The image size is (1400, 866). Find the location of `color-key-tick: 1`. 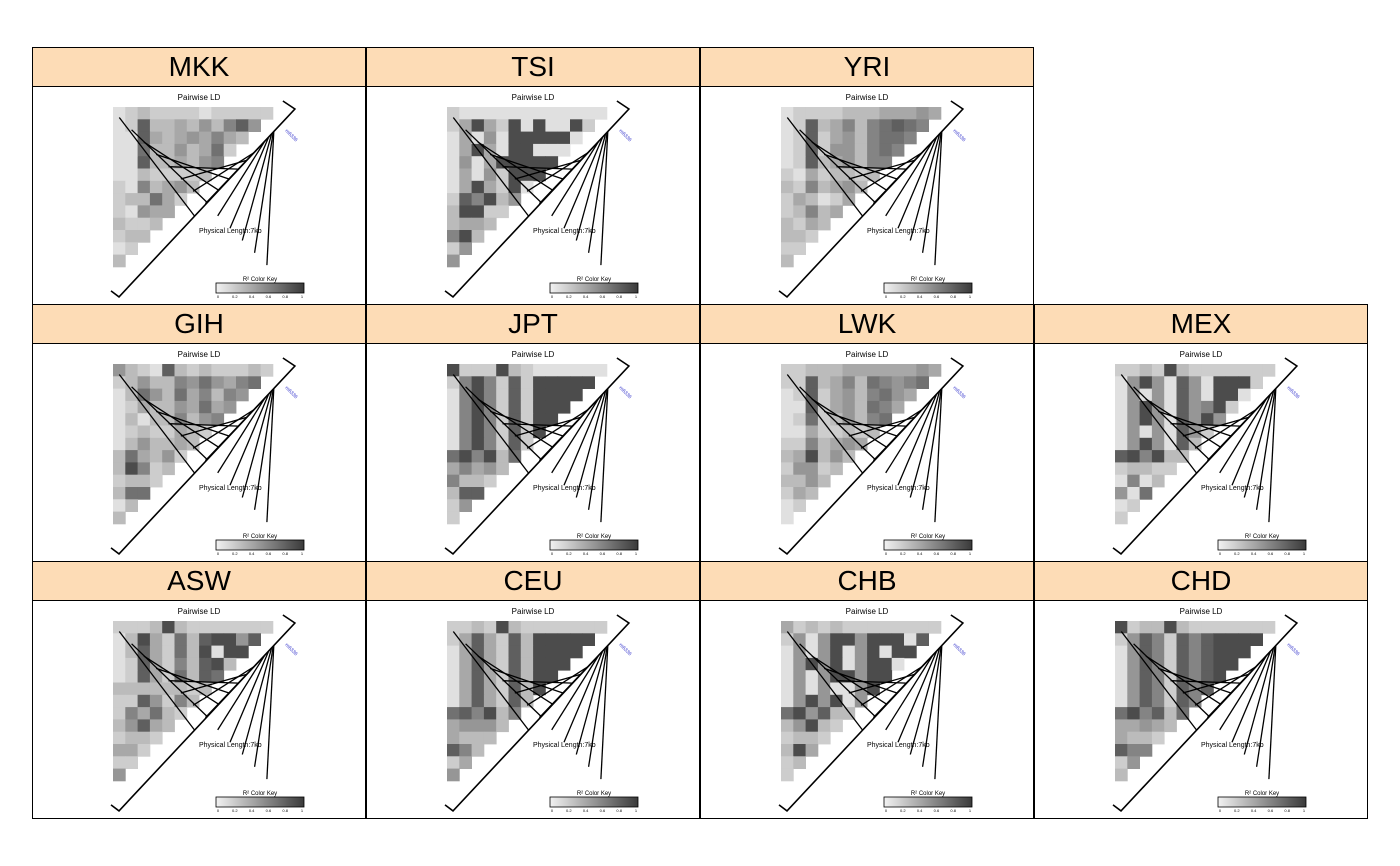

color-key-tick: 1 is located at coordinates (970, 810).